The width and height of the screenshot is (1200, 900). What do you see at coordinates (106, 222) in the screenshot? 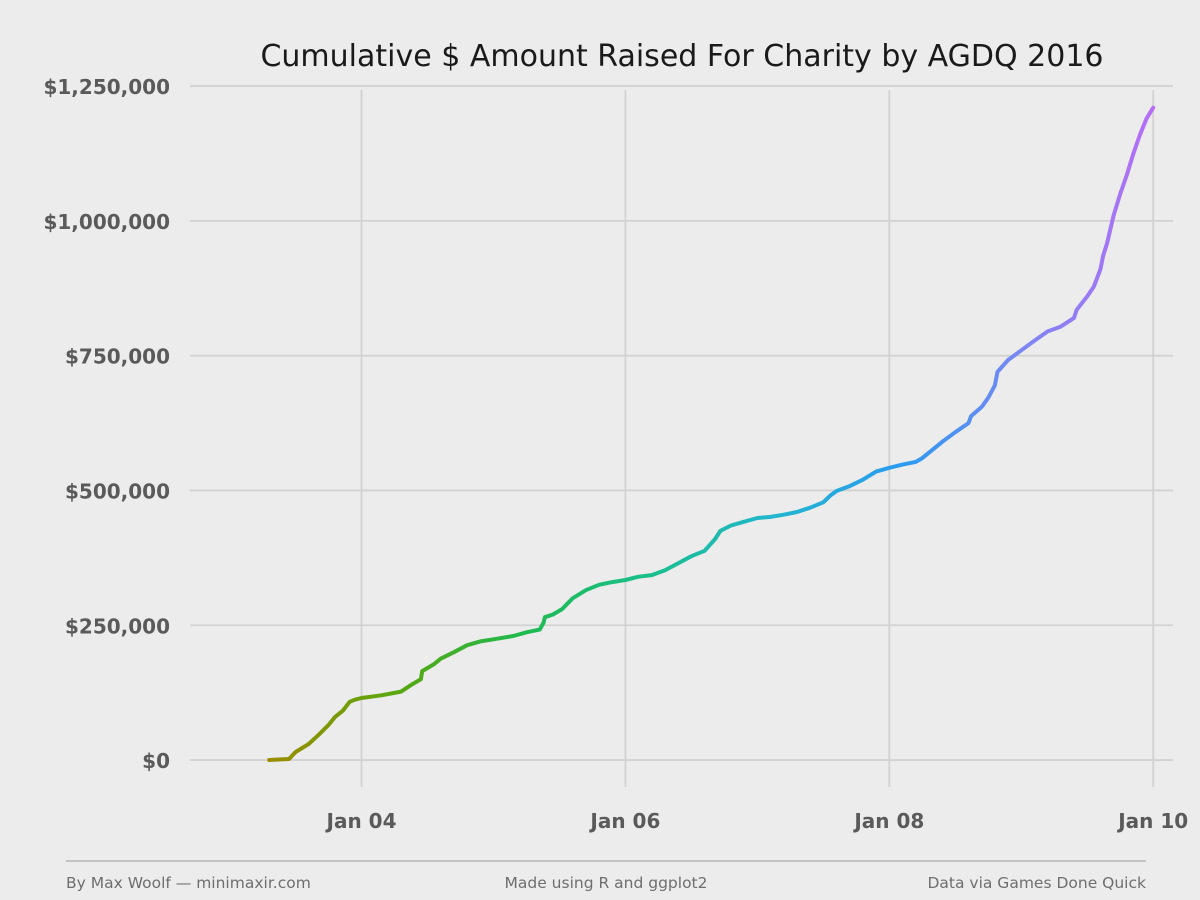
I see `y-tick-label: $1,000,000` at bounding box center [106, 222].